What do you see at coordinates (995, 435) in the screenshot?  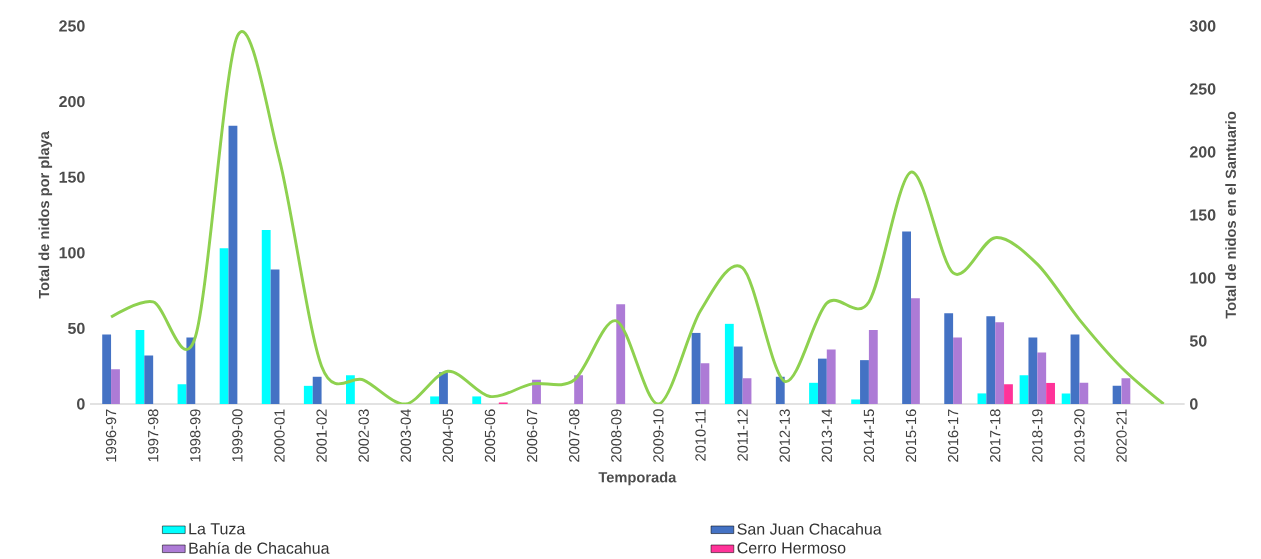 I see `x-tick-label: 2017-18` at bounding box center [995, 435].